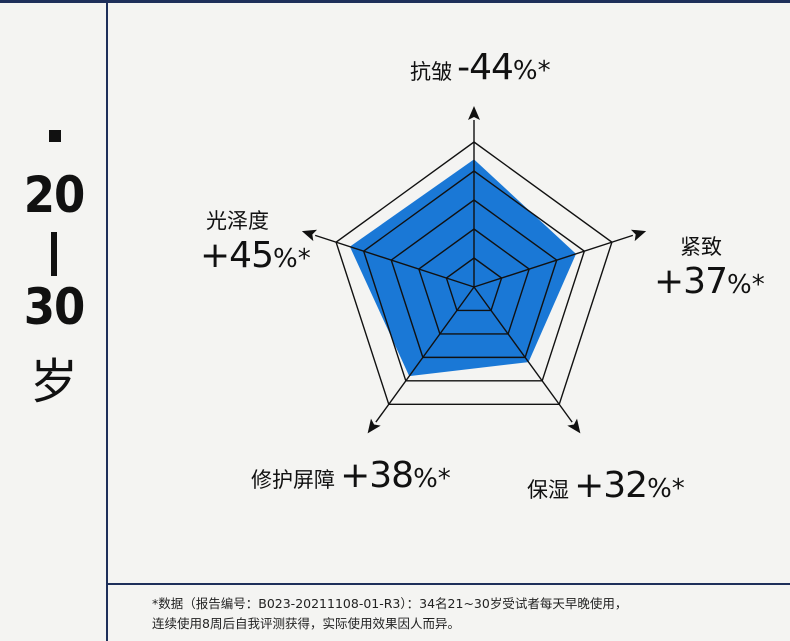  Describe the element at coordinates (54, 307) in the screenshot. I see `age-to: 30` at that location.